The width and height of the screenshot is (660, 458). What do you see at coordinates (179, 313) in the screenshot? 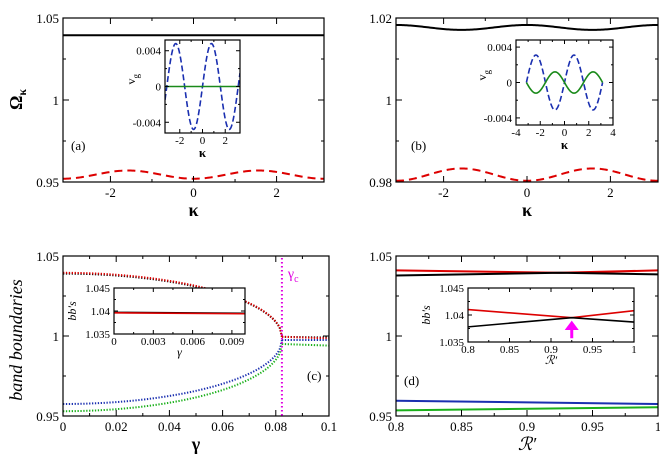
I see `inset-c-series-red` at bounding box center [179, 313].